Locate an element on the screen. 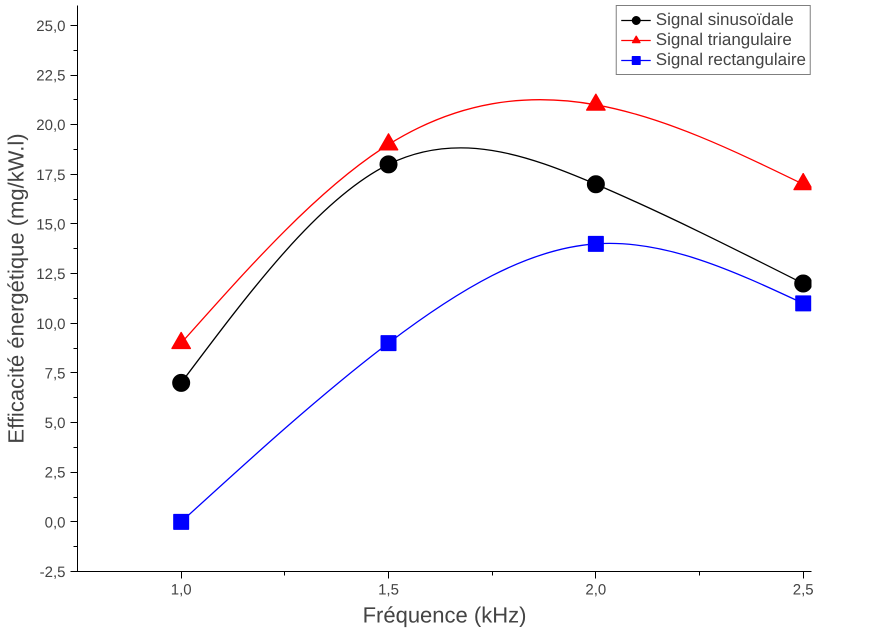  y-tick-label: 20,0 is located at coordinates (51, 125).